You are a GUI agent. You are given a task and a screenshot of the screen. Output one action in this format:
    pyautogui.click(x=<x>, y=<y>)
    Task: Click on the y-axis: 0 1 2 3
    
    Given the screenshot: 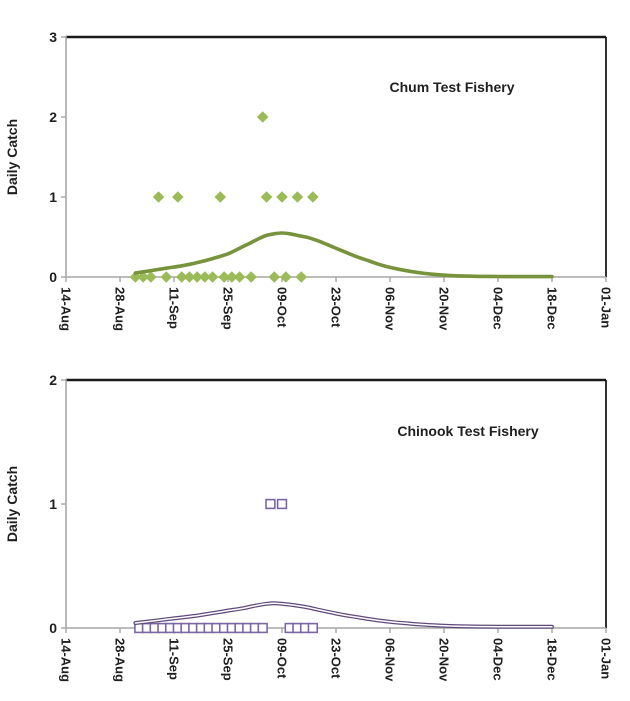 What is the action you would take?
    pyautogui.click(x=58, y=157)
    